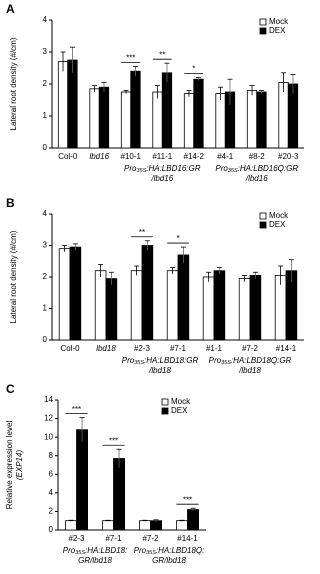  I want to click on group-rest: :HA:LBD18:GR, so click(171, 360).